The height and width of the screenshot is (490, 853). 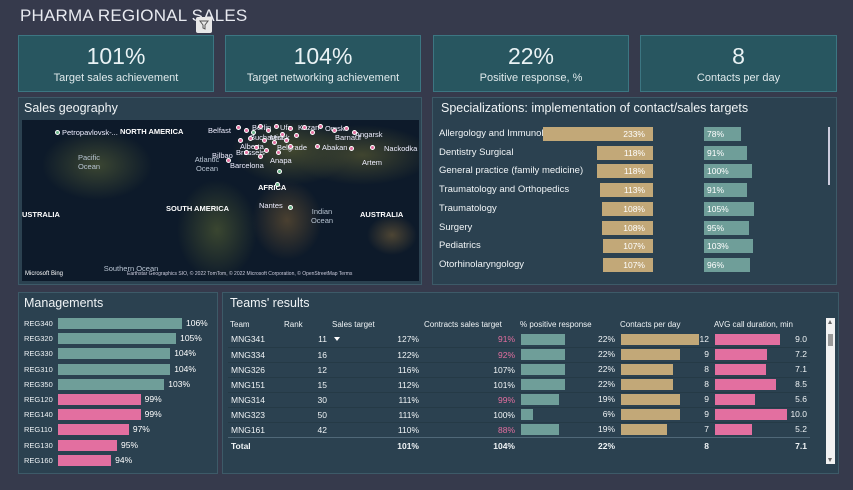 I want to click on spec-row: Pediatrics 107% 103%, so click(x=634, y=246).